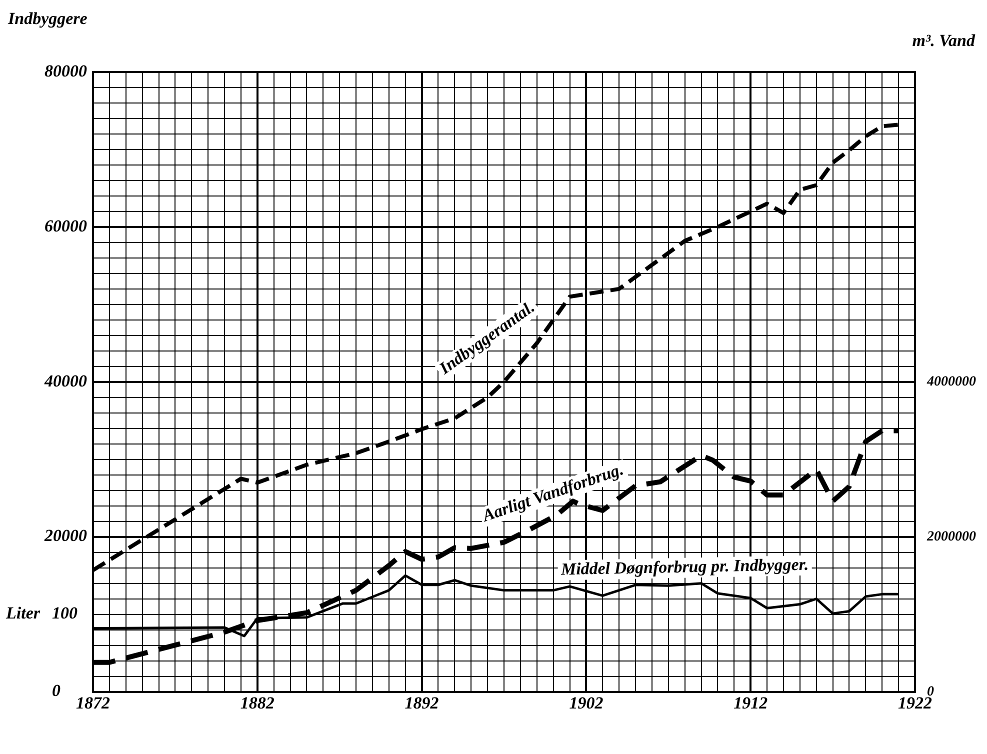 This screenshot has width=987, height=754. I want to click on x-tick-label: 1902, so click(586, 702).